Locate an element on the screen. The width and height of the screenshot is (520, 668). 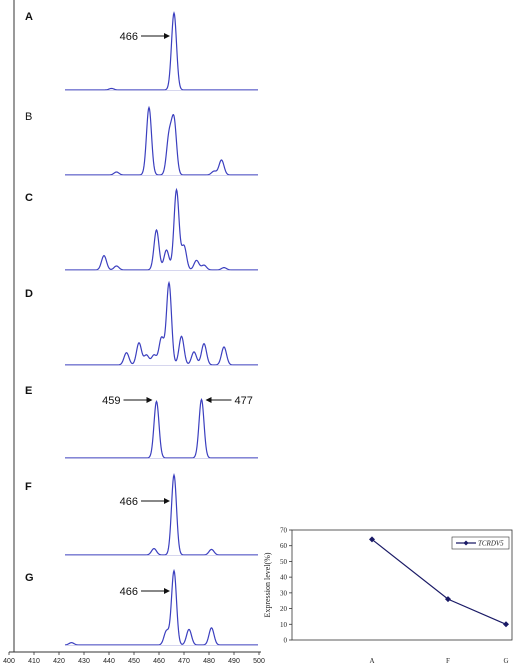
panel-c: C is located at coordinates (141, 229).